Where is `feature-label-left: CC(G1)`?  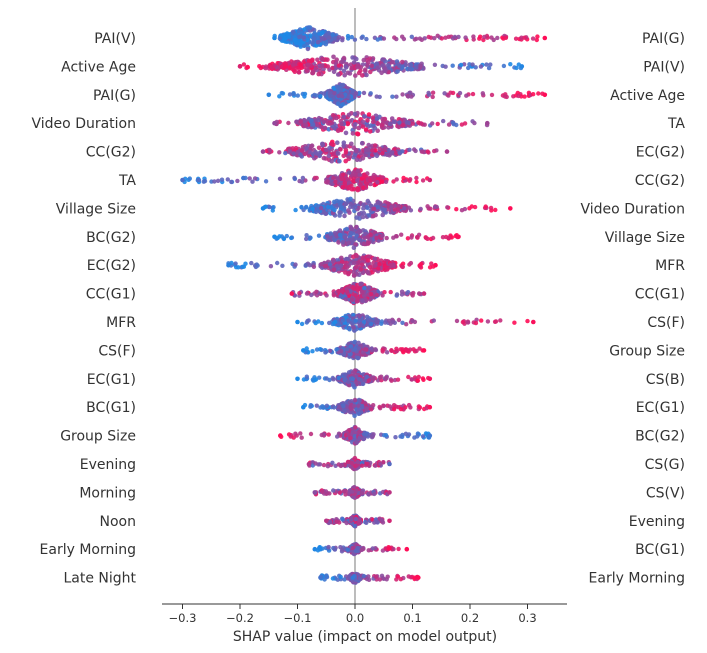 feature-label-left: CC(G1) is located at coordinates (111, 295).